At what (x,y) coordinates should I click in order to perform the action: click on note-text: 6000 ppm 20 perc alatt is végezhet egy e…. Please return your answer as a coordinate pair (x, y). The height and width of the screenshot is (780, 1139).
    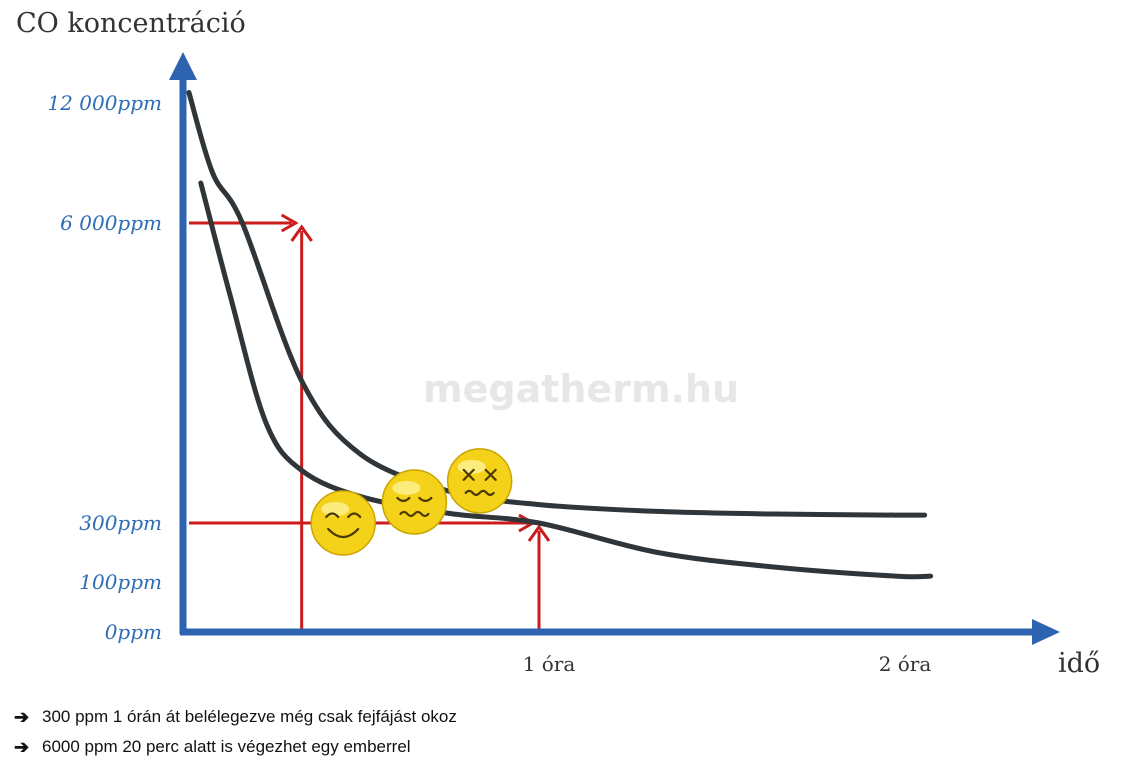
    Looking at the image, I should click on (226, 746).